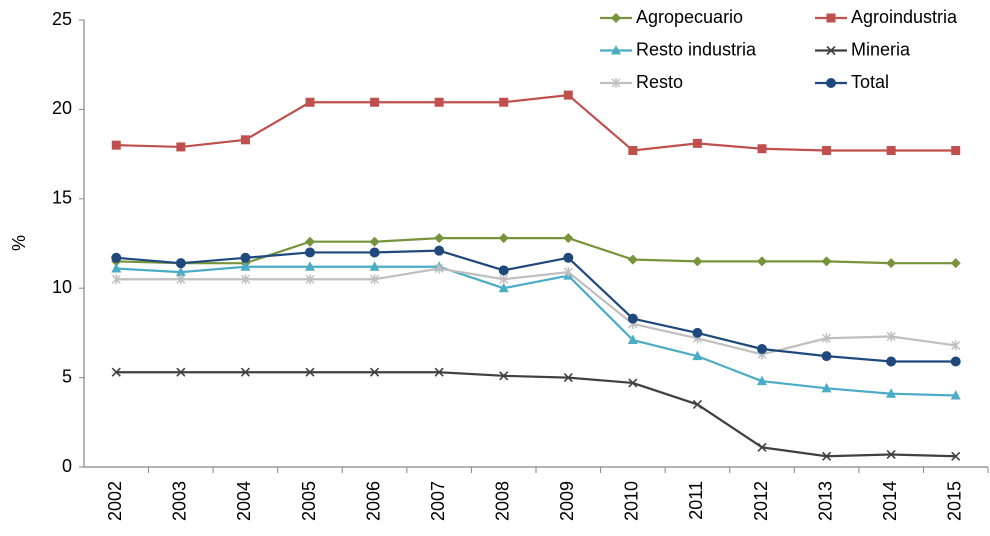 This screenshot has height=536, width=990. I want to click on y-axis-label: %, so click(19, 243).